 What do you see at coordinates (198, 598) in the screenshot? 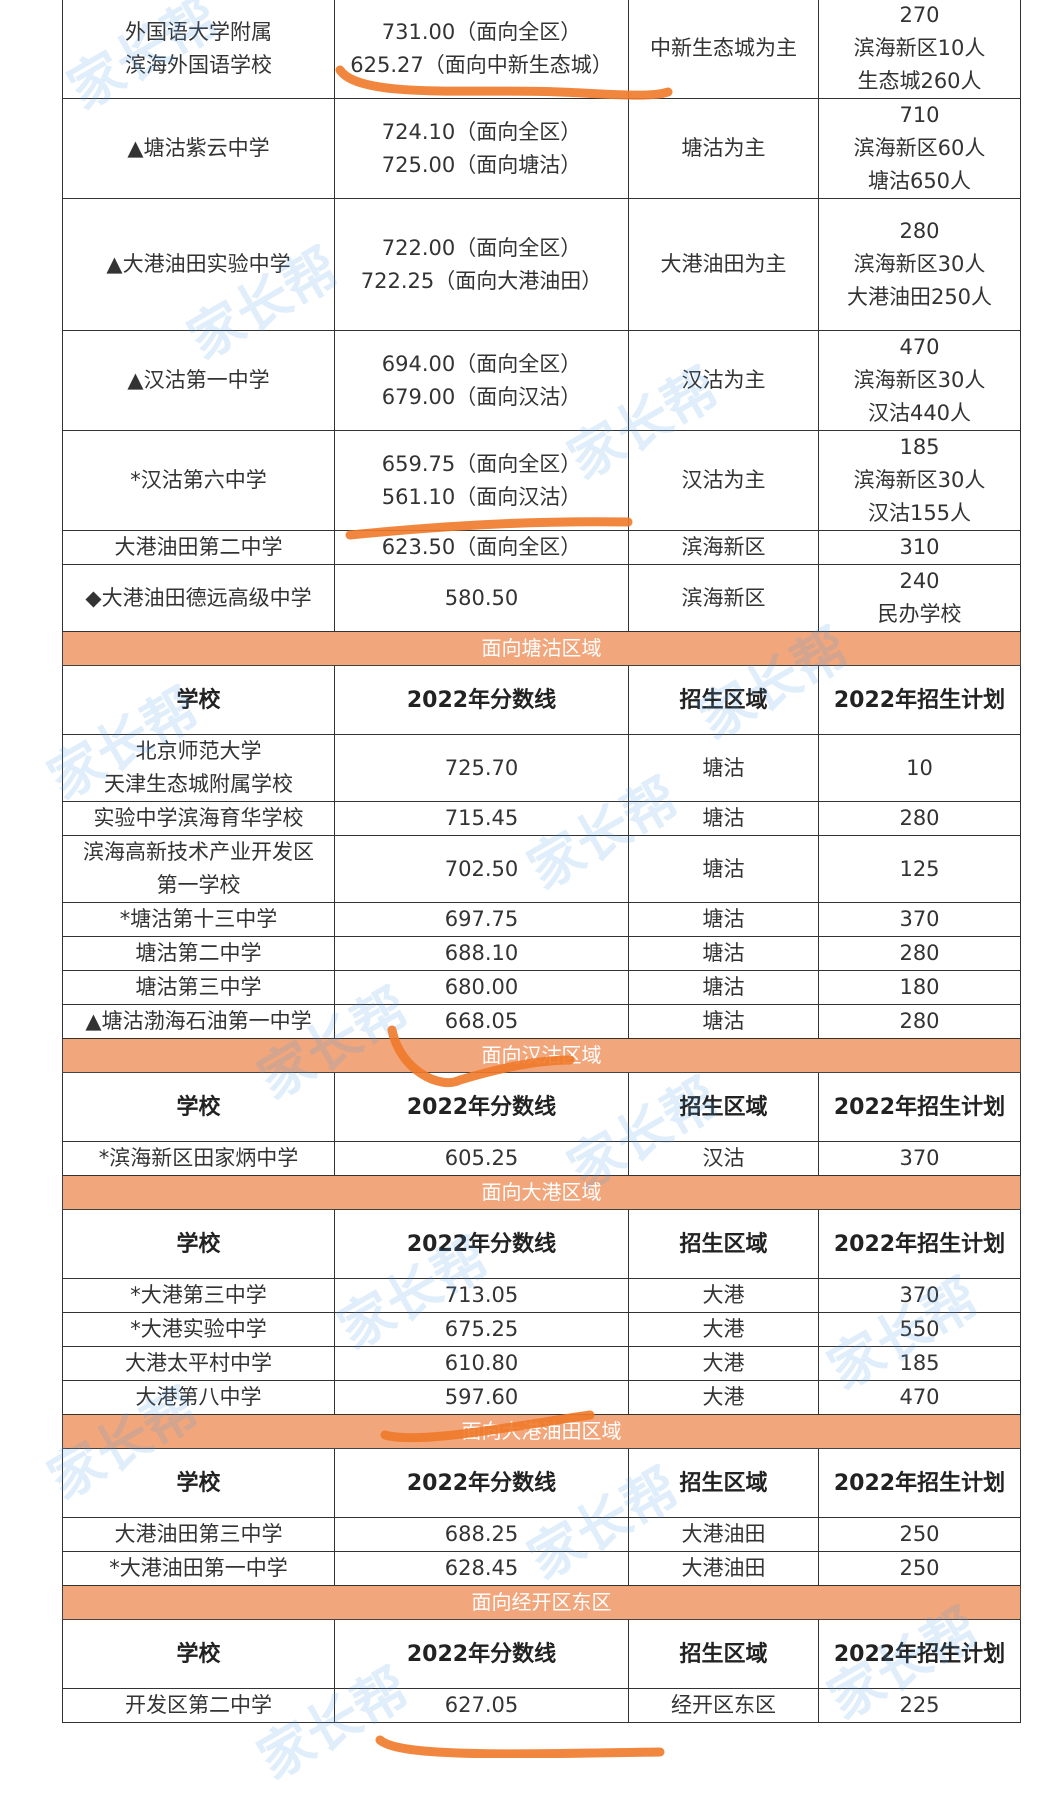
I see `school-name: ◆大港油田德远高级中学` at bounding box center [198, 598].